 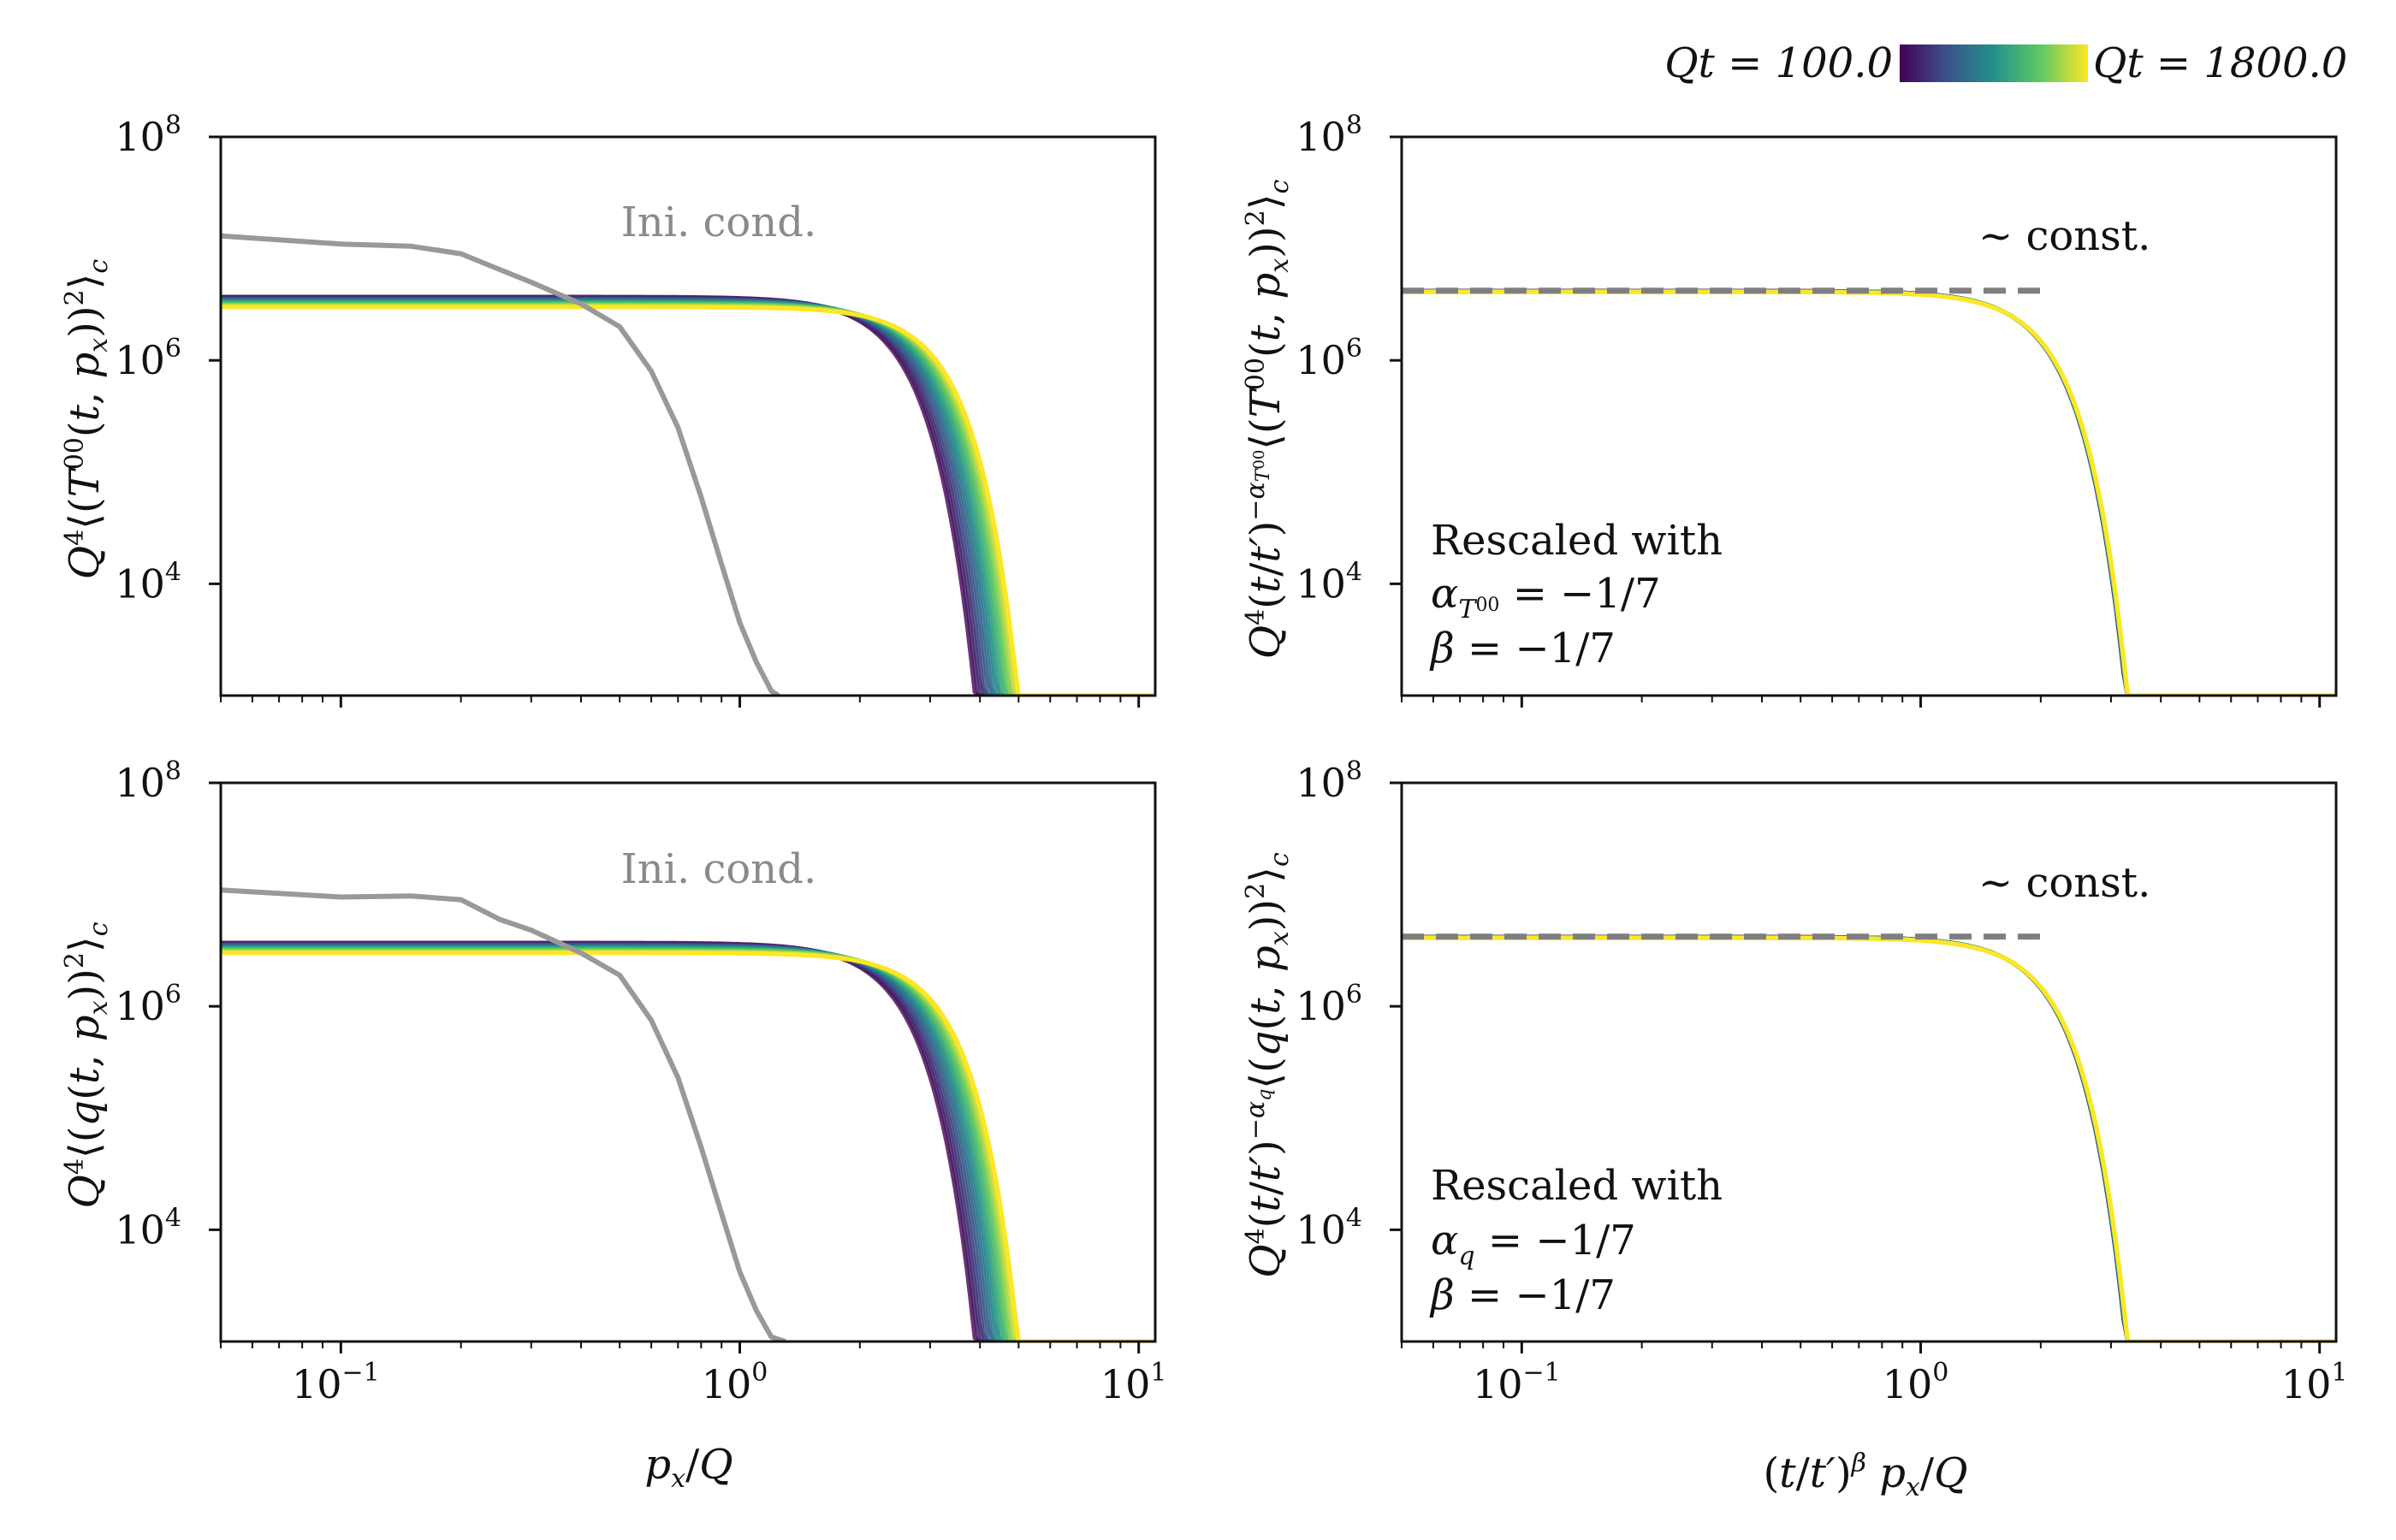 What do you see at coordinates (2220, 63) in the screenshot?
I see `colorbar-right-label: Qt = 1800.0` at bounding box center [2220, 63].